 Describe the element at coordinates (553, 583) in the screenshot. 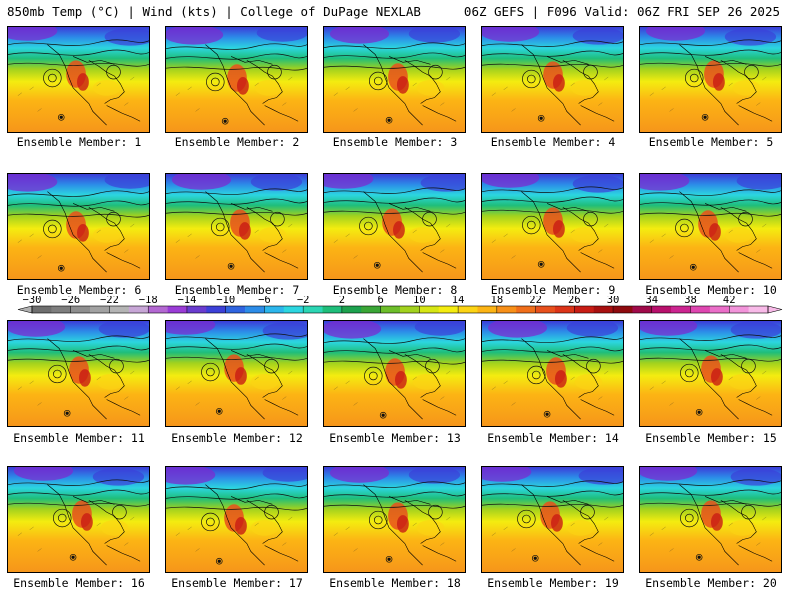

I see `ensemble-member-caption: Ensemble Member: 19` at that location.